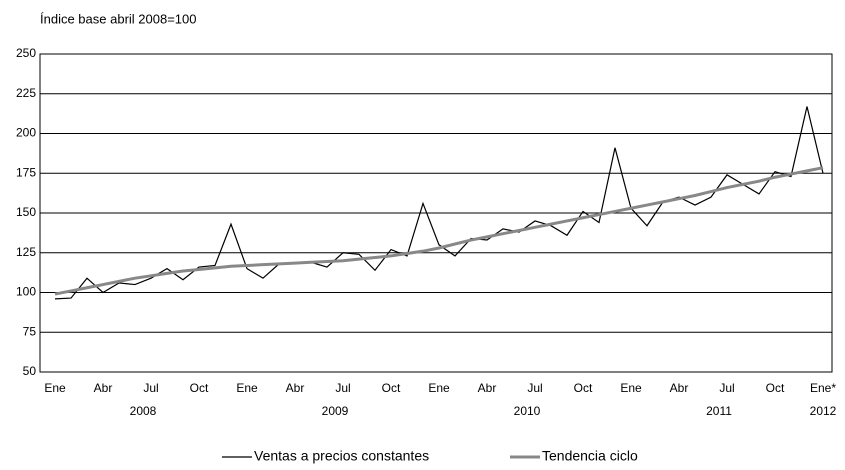 Image resolution: width=845 pixels, height=470 pixels. I want to click on y-tick-label: 75, so click(30, 331).